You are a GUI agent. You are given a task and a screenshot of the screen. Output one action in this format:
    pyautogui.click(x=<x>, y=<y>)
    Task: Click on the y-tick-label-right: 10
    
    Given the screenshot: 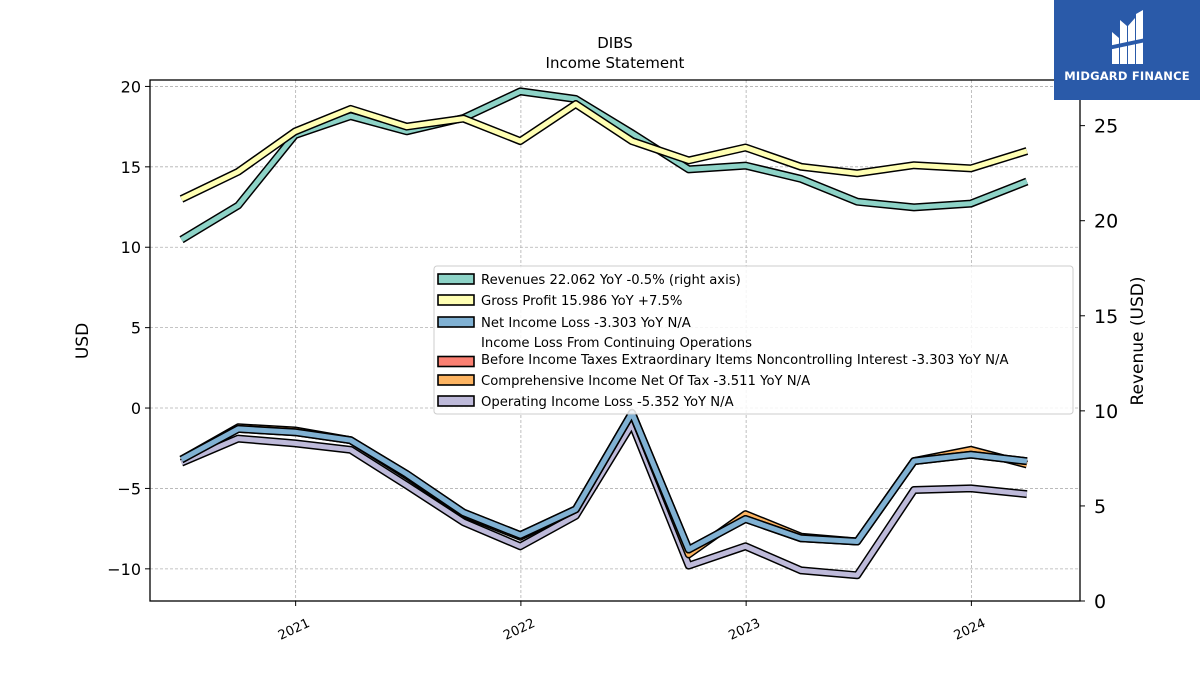 What is the action you would take?
    pyautogui.click(x=1106, y=412)
    